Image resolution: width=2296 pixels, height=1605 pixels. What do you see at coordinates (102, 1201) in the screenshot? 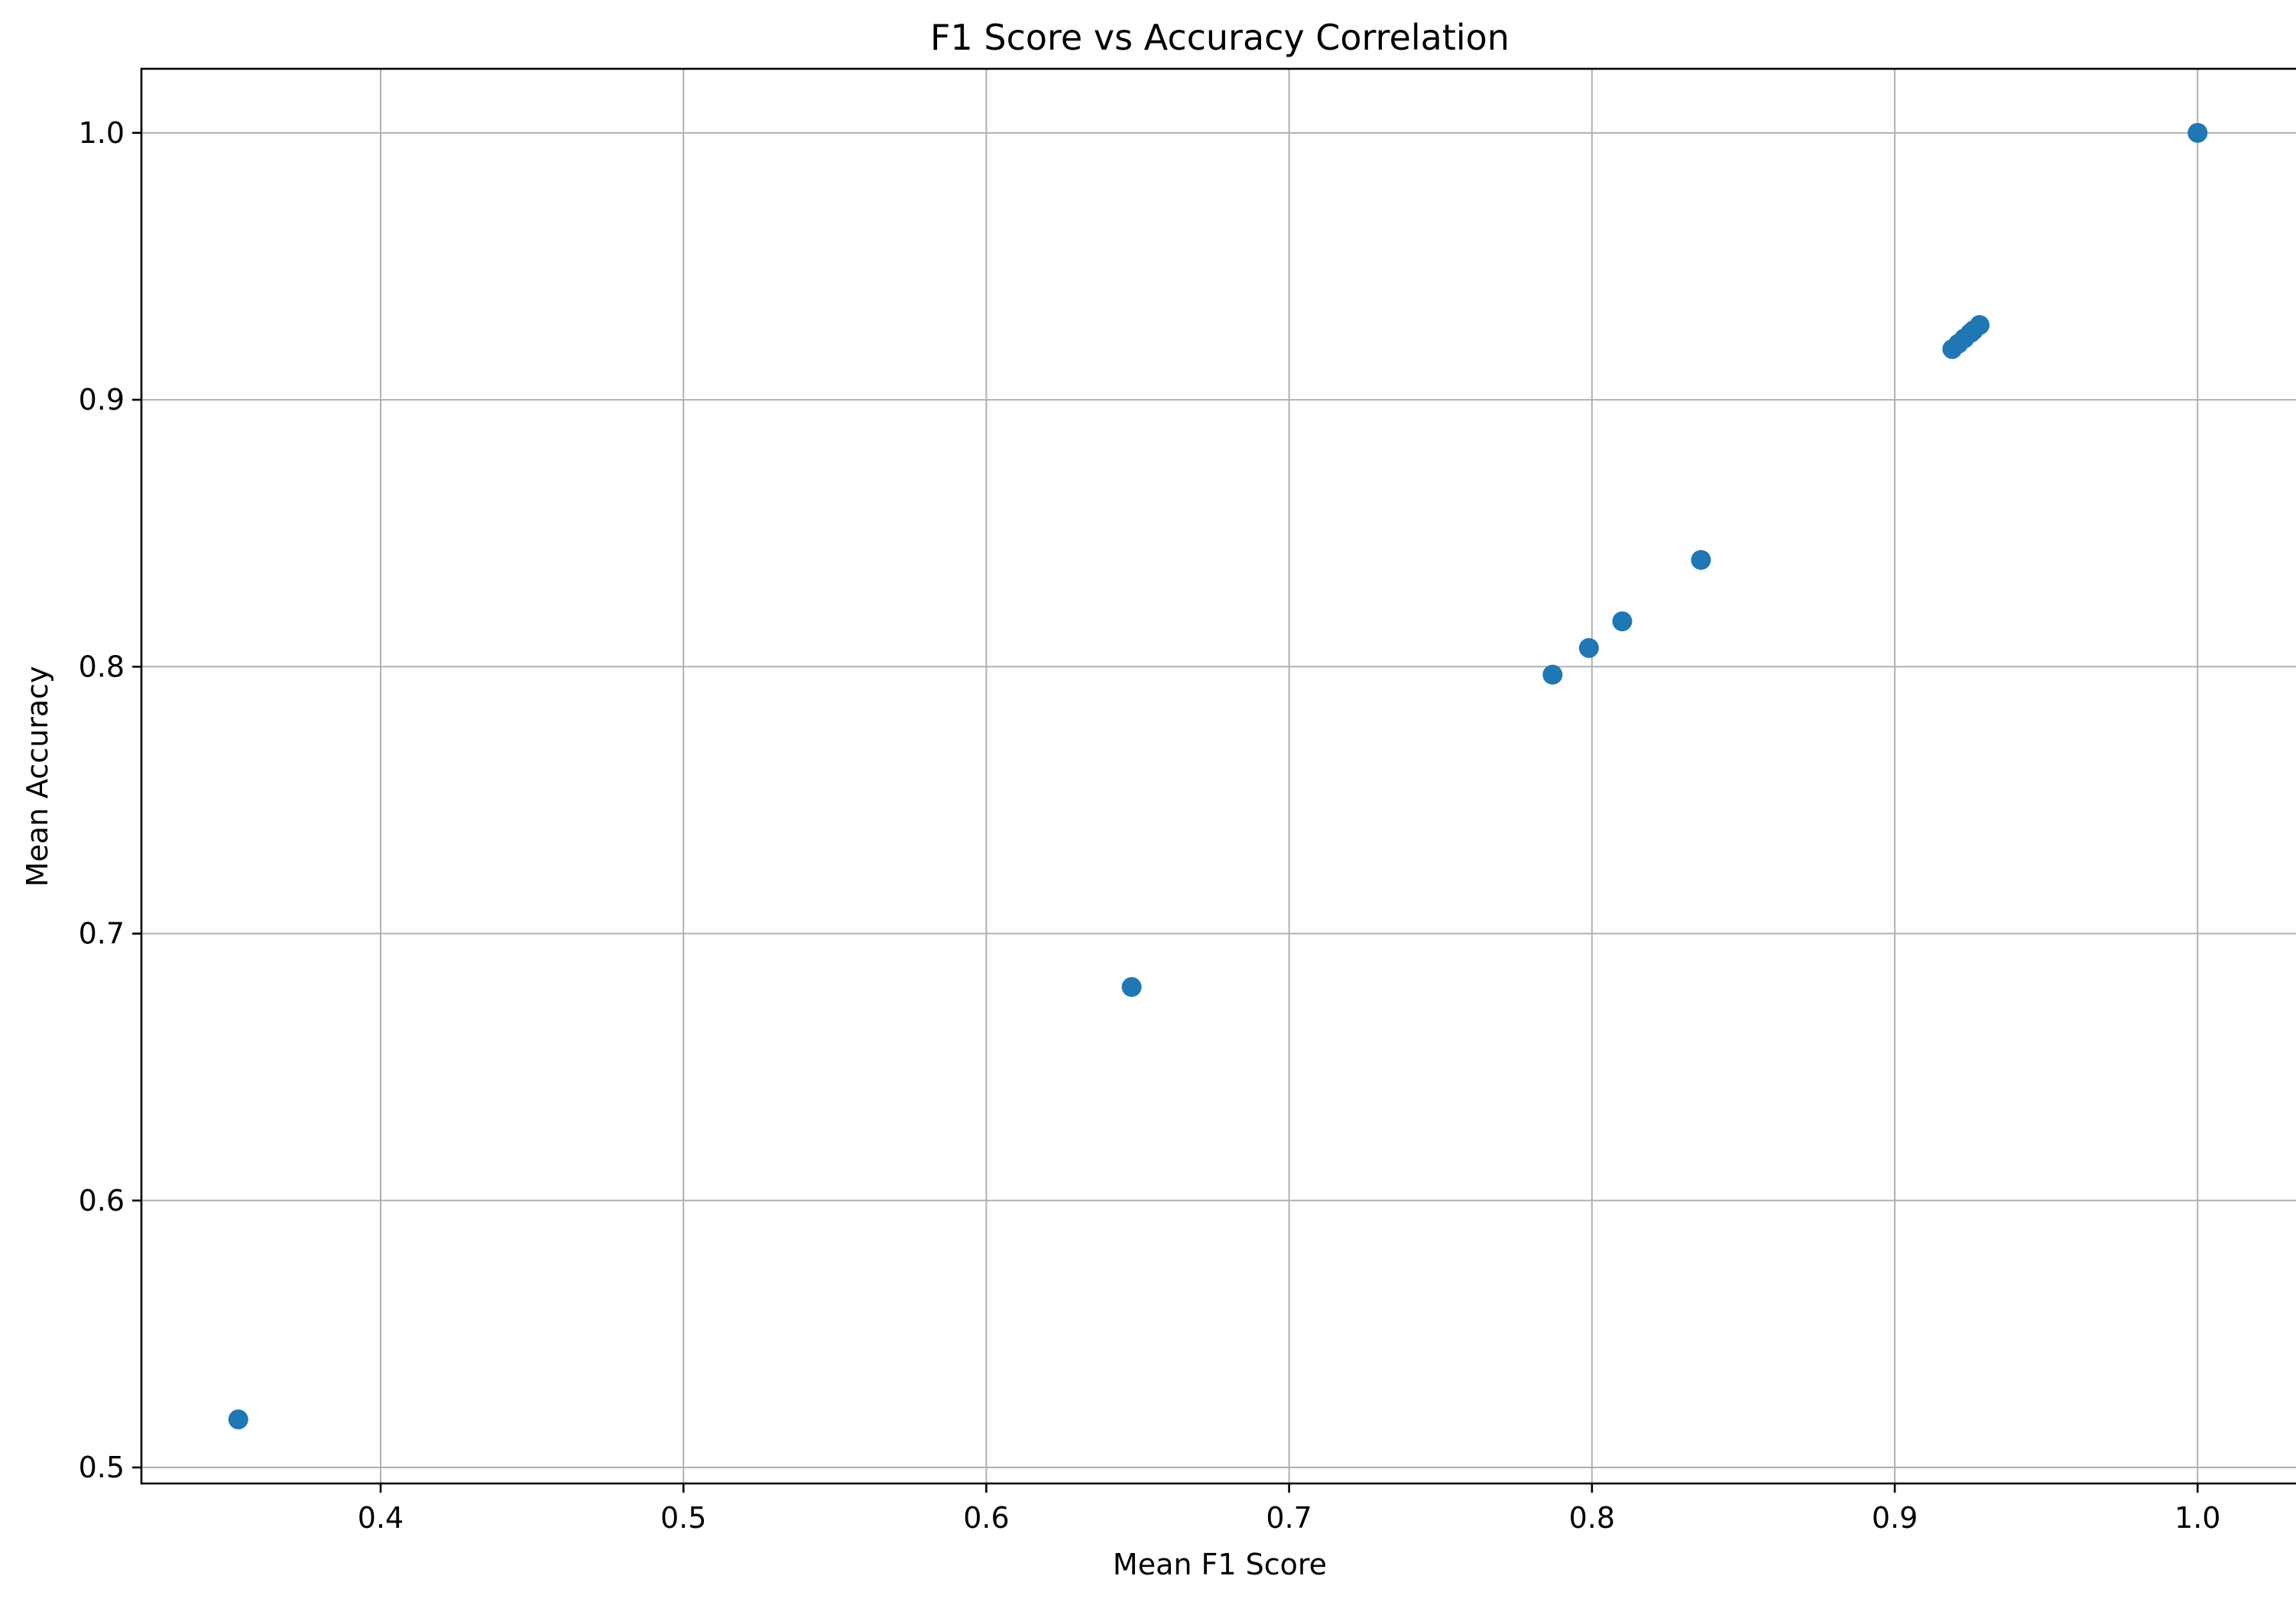
I see `y-tick-label: 0.6` at bounding box center [102, 1201].